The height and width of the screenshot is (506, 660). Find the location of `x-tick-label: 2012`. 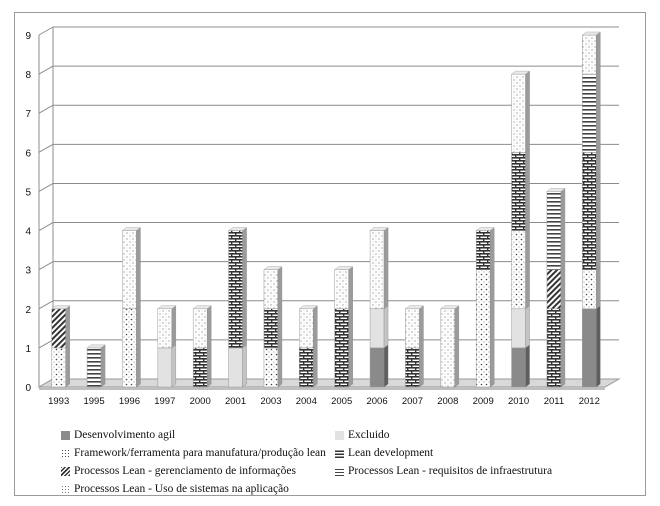

x-tick-label: 2012 is located at coordinates (589, 401).